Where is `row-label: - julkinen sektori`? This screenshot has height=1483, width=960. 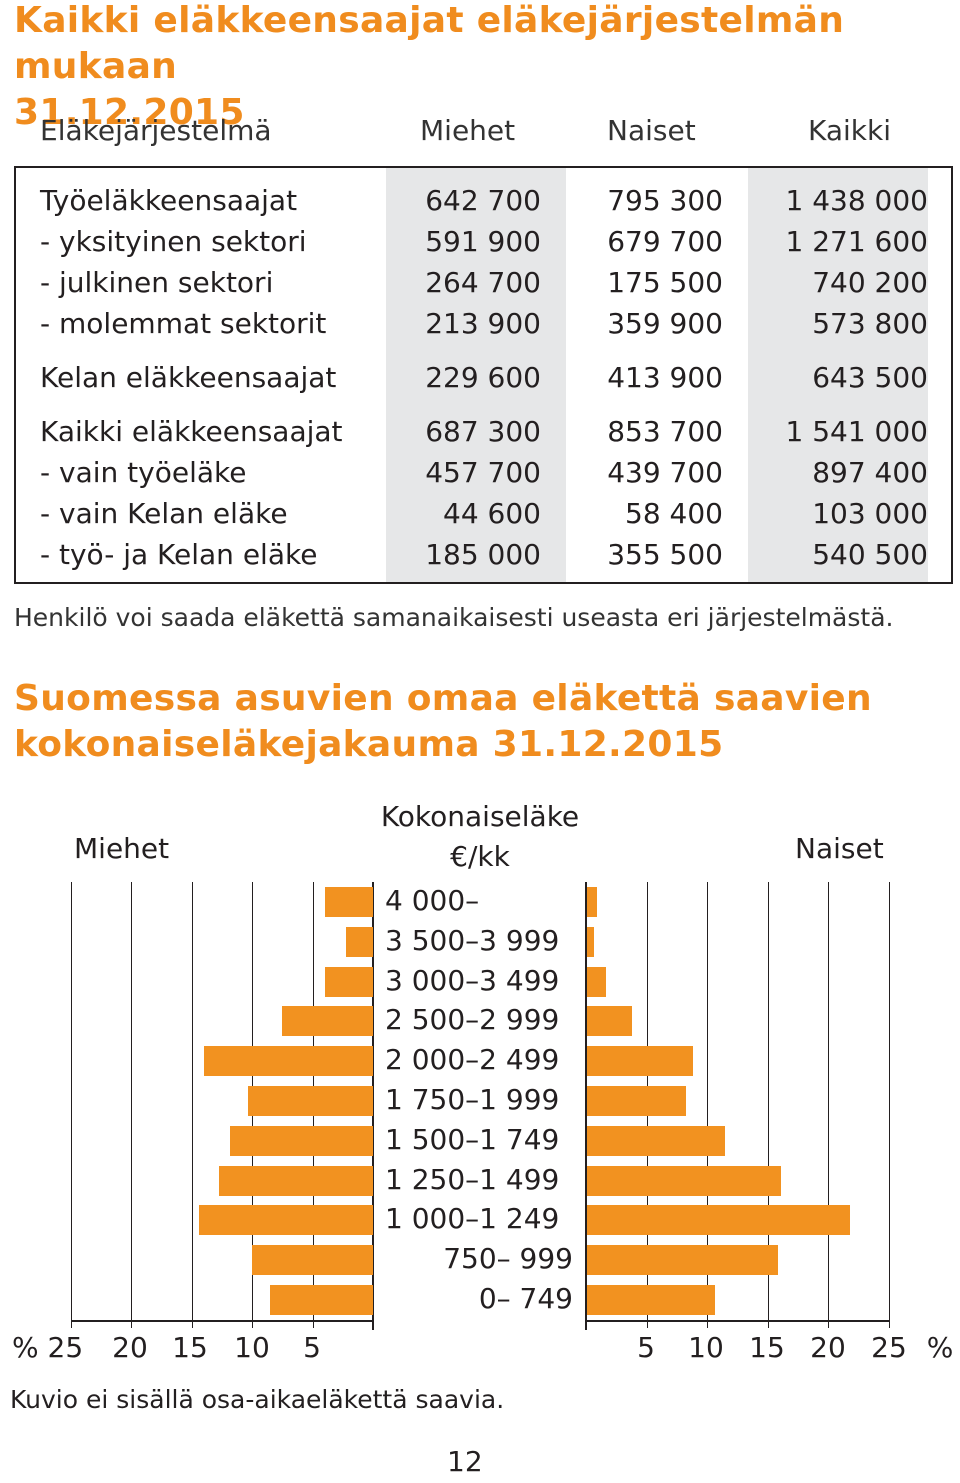
row-label: - julkinen sektori is located at coordinates (157, 282).